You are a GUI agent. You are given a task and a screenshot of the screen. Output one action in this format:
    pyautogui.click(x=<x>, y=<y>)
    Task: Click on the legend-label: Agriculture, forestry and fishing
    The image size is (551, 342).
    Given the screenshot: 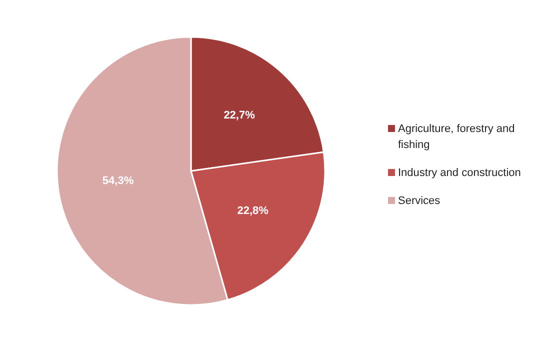 What is the action you would take?
    pyautogui.click(x=456, y=136)
    